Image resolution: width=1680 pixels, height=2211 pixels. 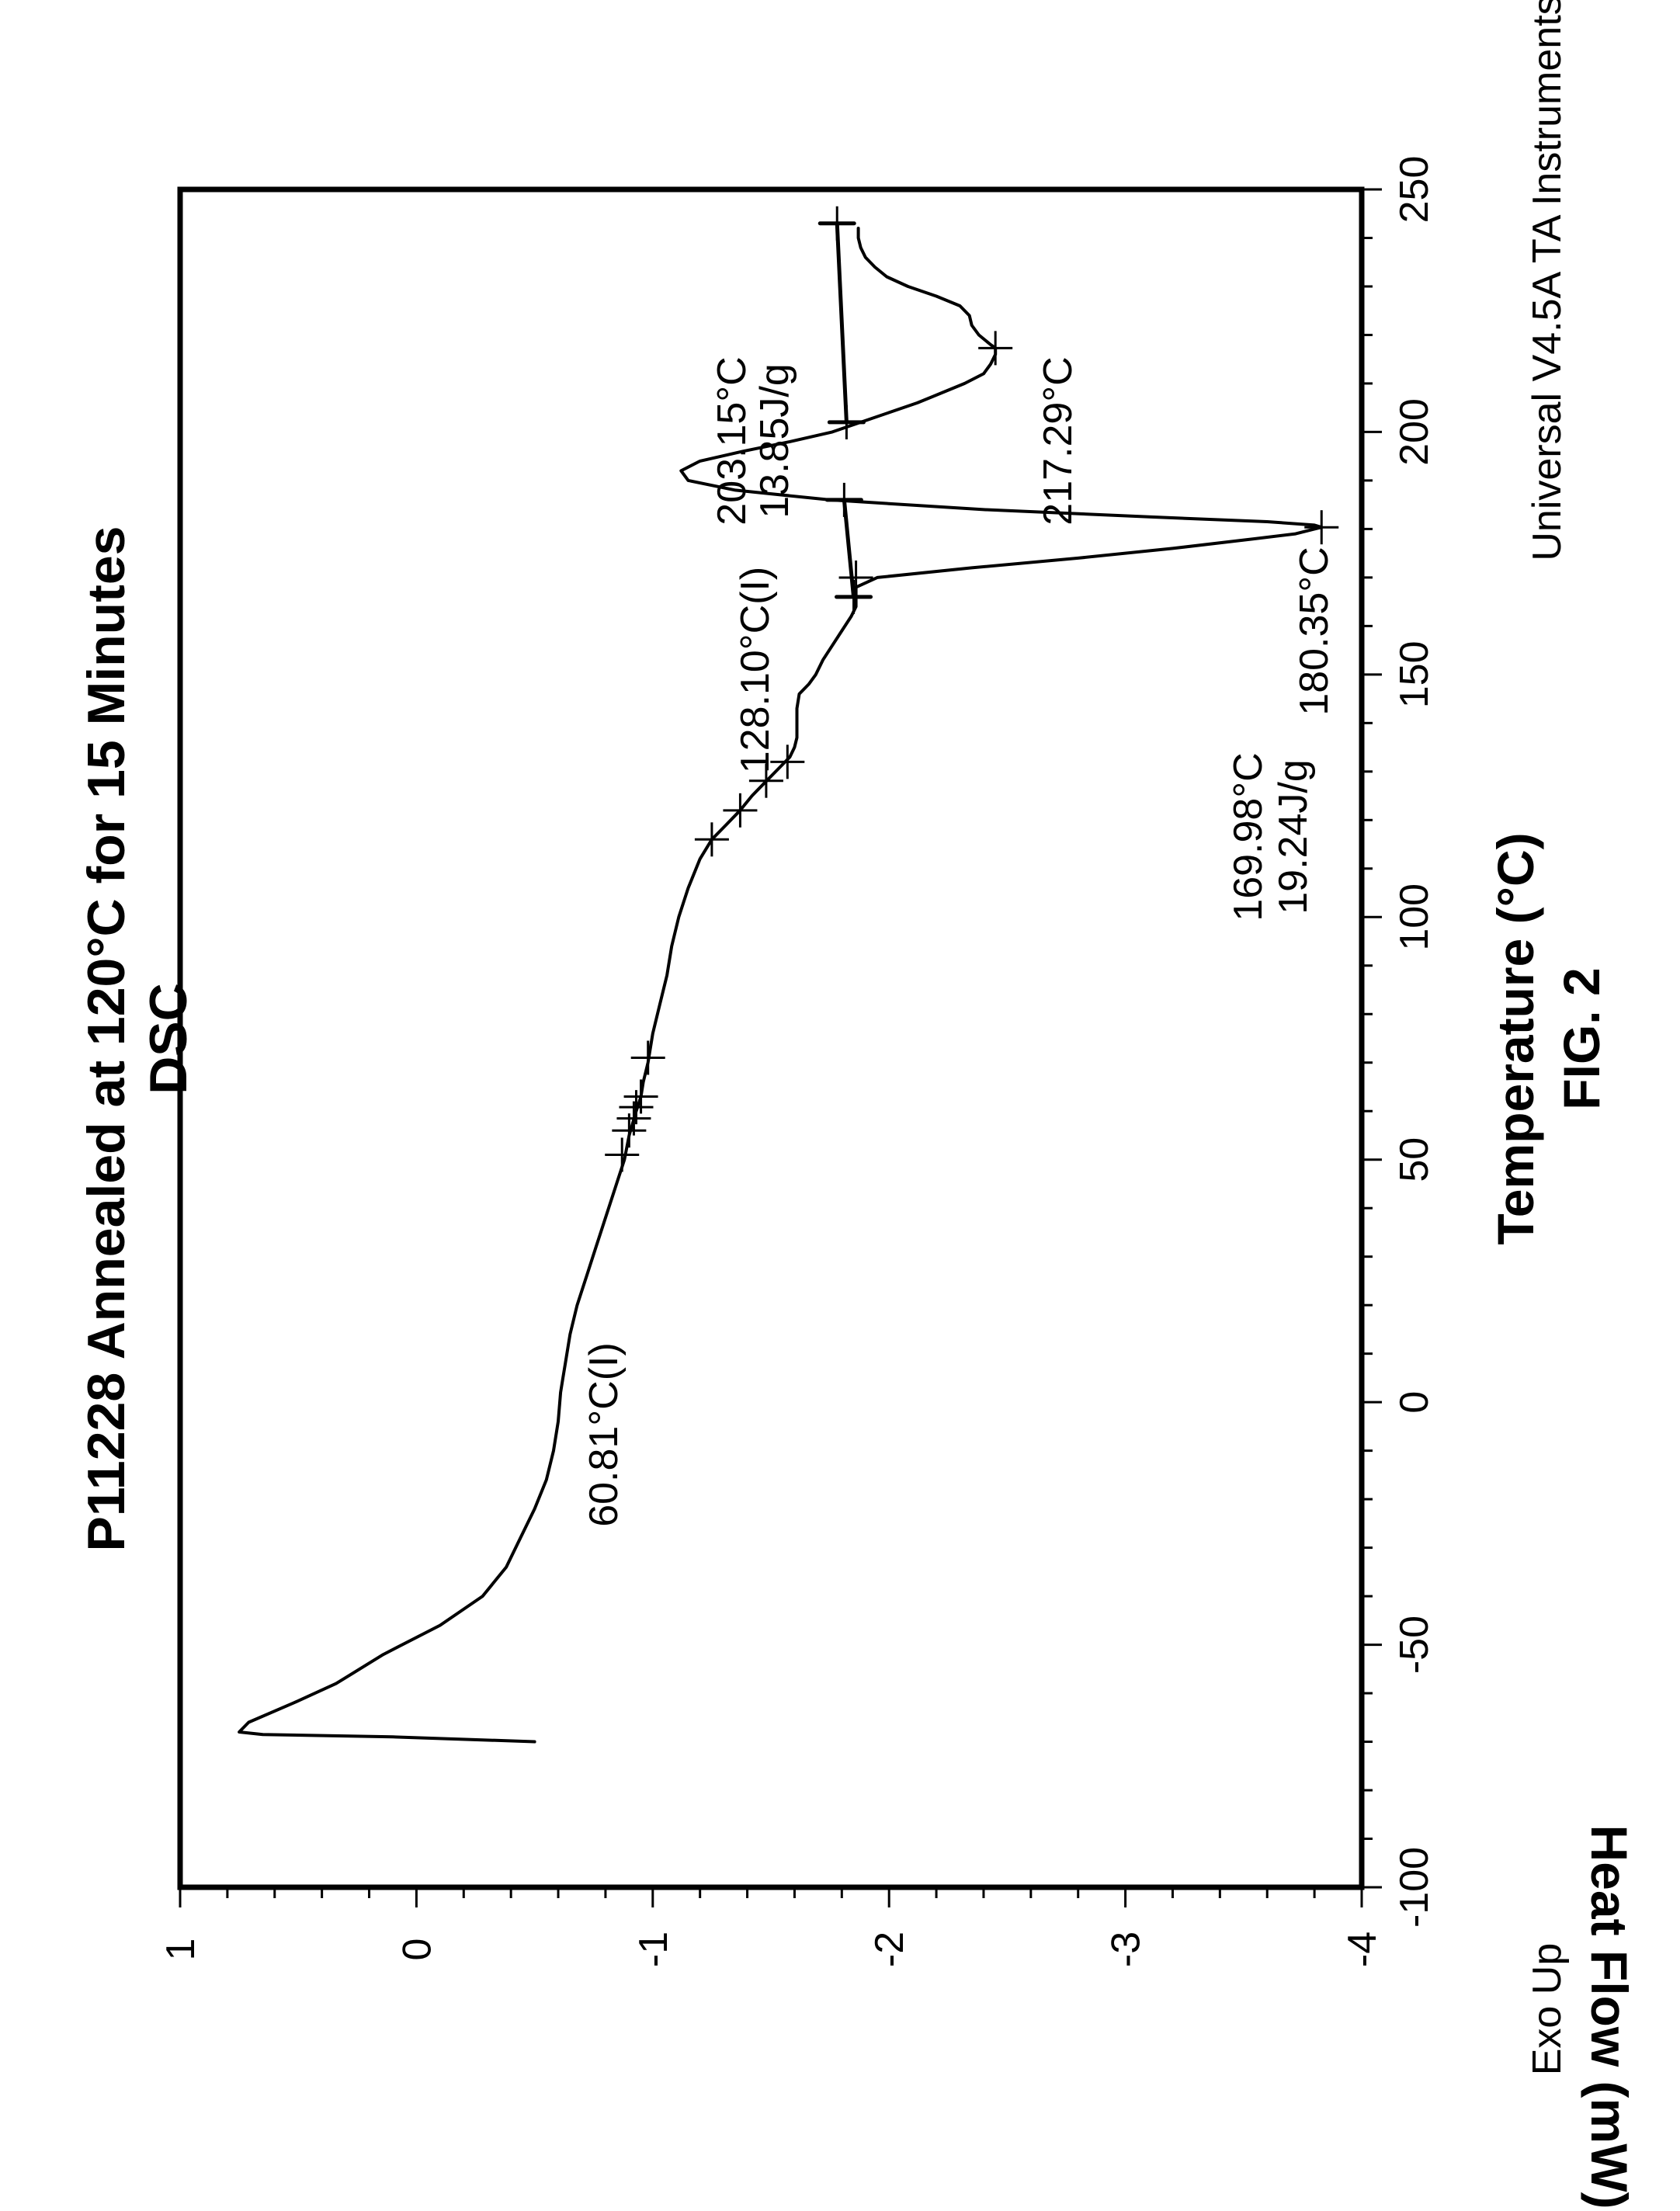 What do you see at coordinates (1126, 1949) in the screenshot?
I see `y-tick-label--3: -3` at bounding box center [1126, 1949].